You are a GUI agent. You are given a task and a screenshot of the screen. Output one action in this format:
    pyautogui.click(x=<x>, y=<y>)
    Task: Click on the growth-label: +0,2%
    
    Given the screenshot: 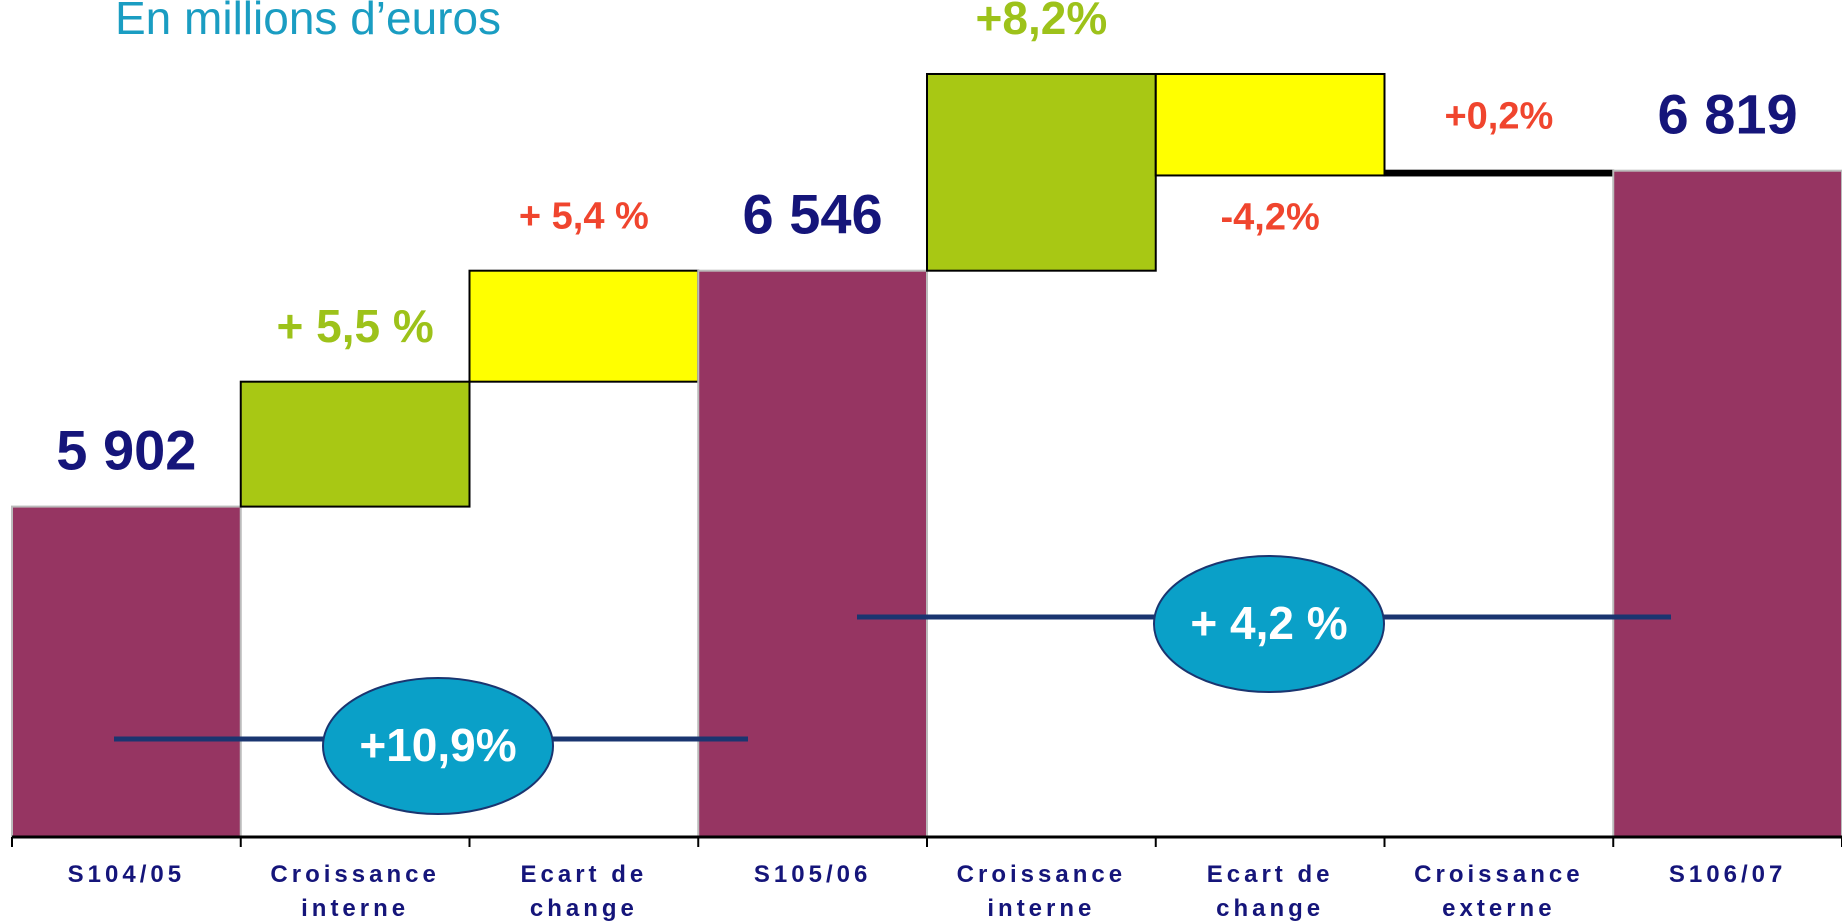 What is the action you would take?
    pyautogui.click(x=1498, y=117)
    